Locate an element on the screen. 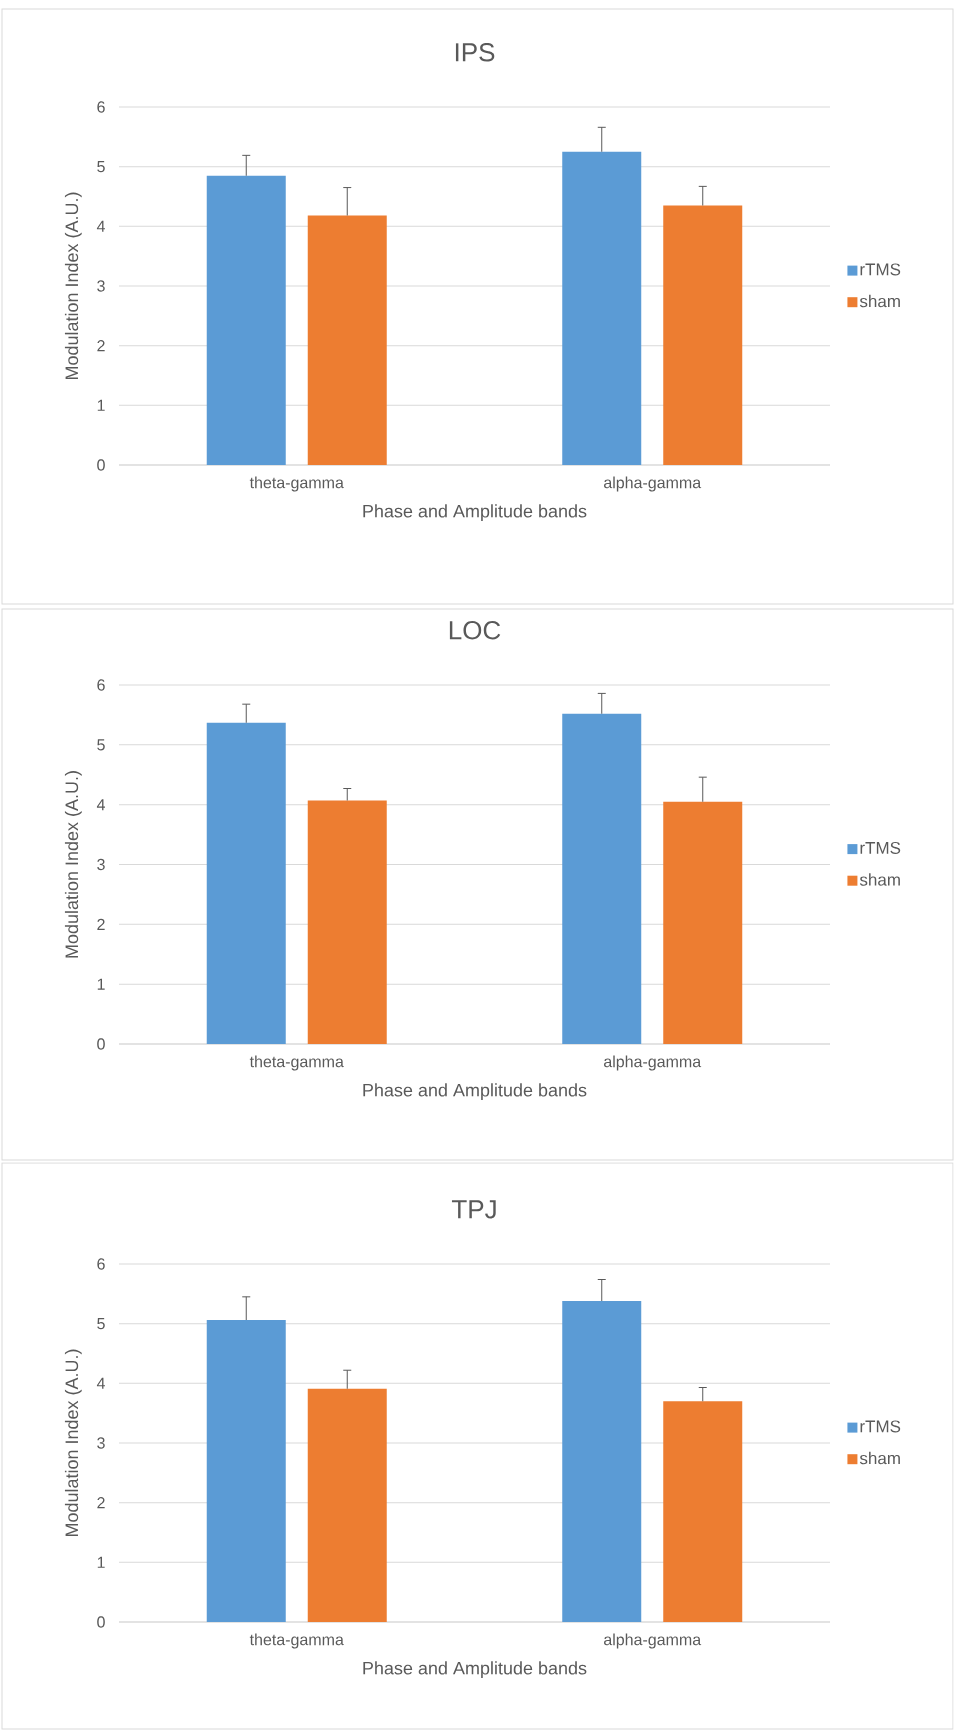  chart-title: LOC is located at coordinates (475, 630).